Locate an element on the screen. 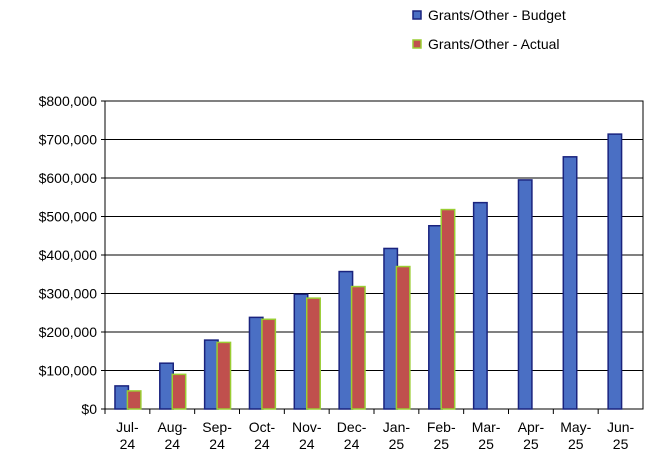 Image resolution: width=656 pixels, height=463 pixels. y-tick-label: $600,000 is located at coordinates (68, 178).